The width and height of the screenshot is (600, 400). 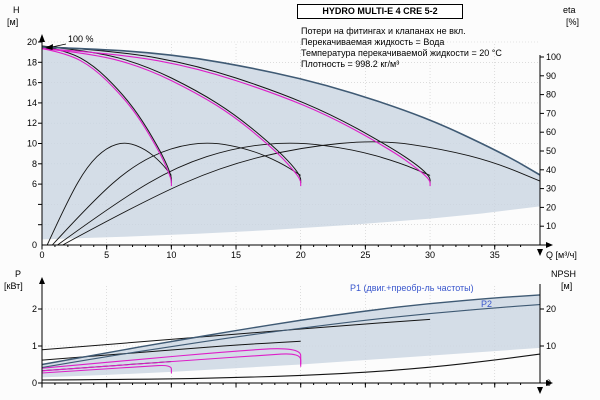 I want to click on npsh-axis-unit: [м], so click(x=567, y=286).